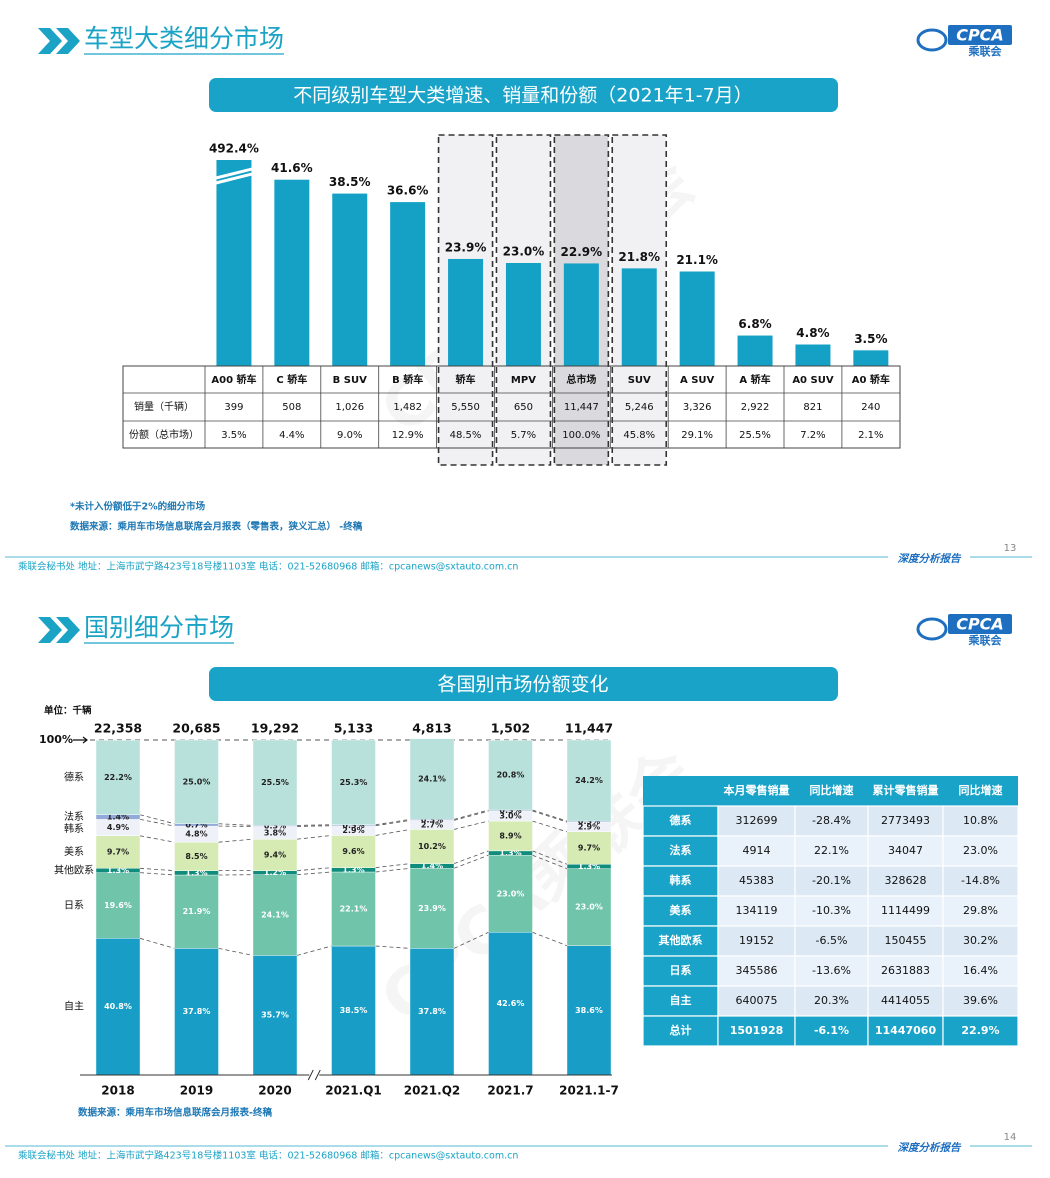 The width and height of the screenshot is (1050, 1178). I want to click on segment-label: 40.8%, so click(118, 1006).